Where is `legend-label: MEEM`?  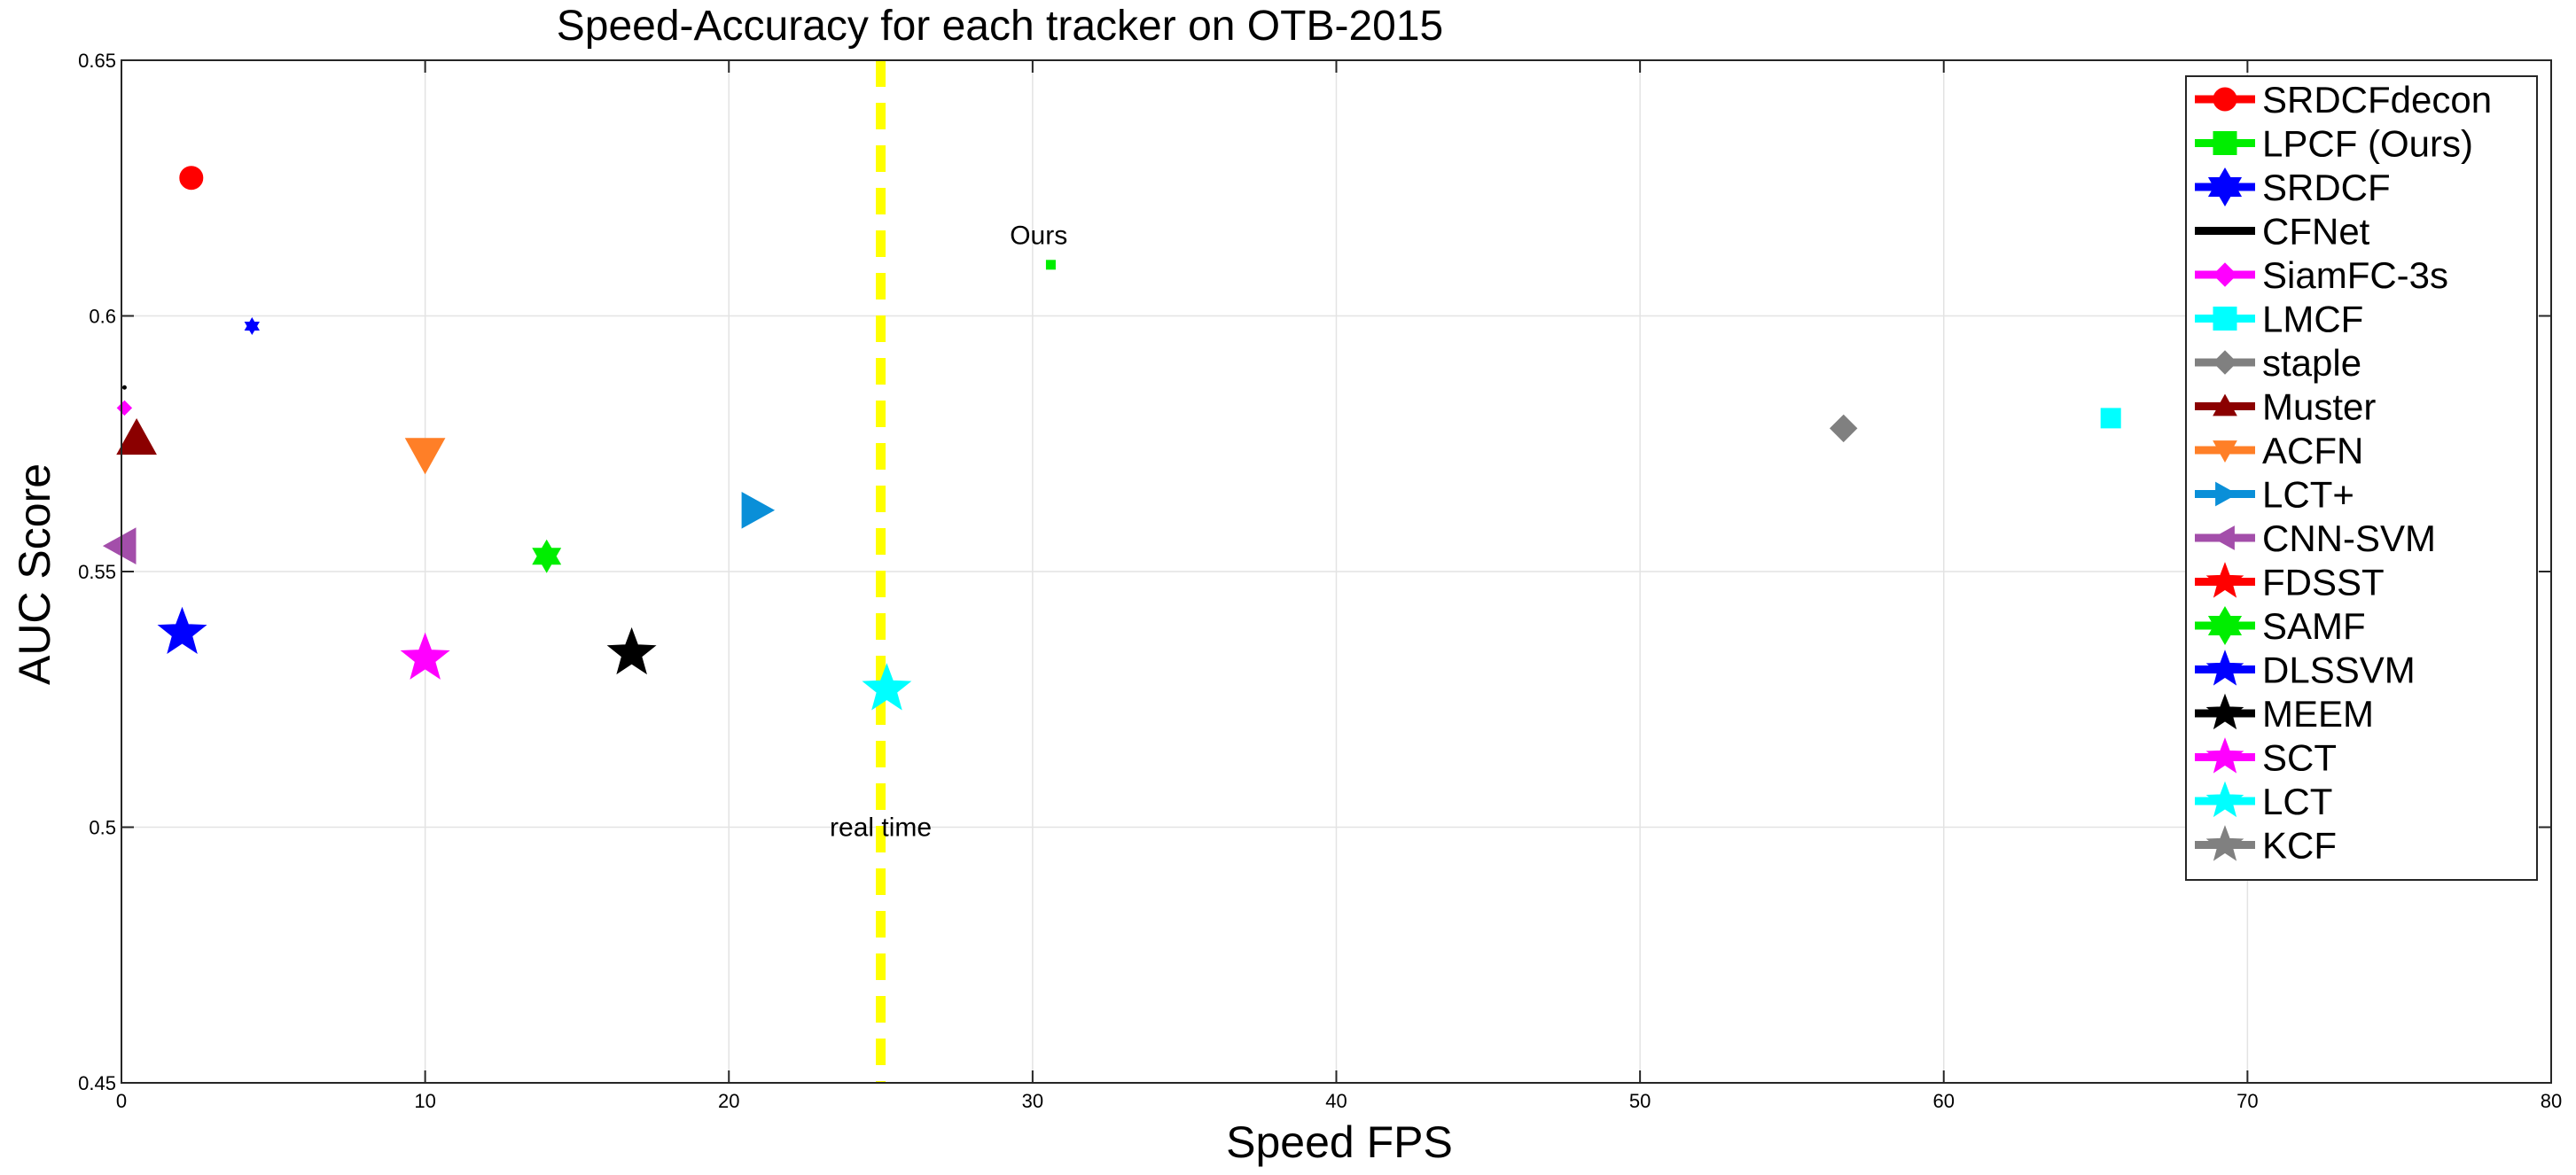
legend-label: MEEM is located at coordinates (2318, 714).